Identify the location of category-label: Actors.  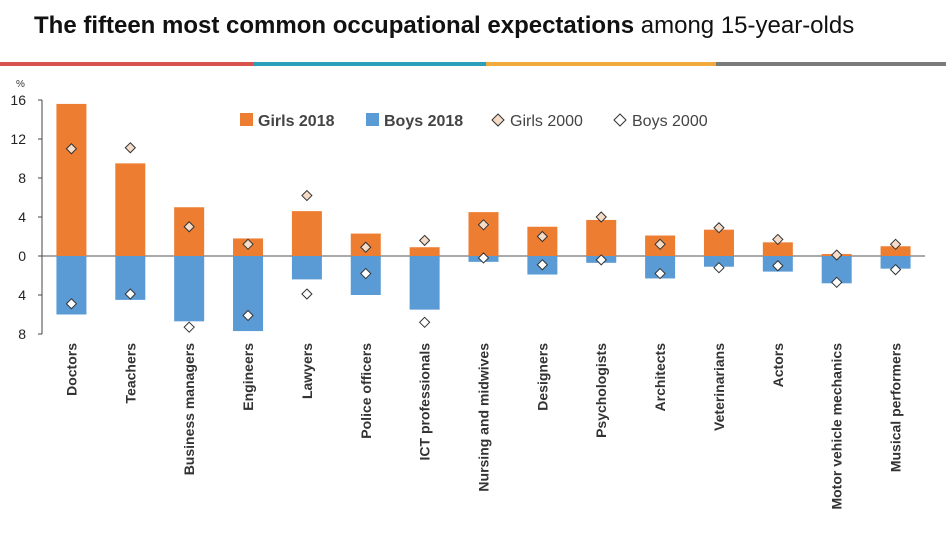
(778, 365).